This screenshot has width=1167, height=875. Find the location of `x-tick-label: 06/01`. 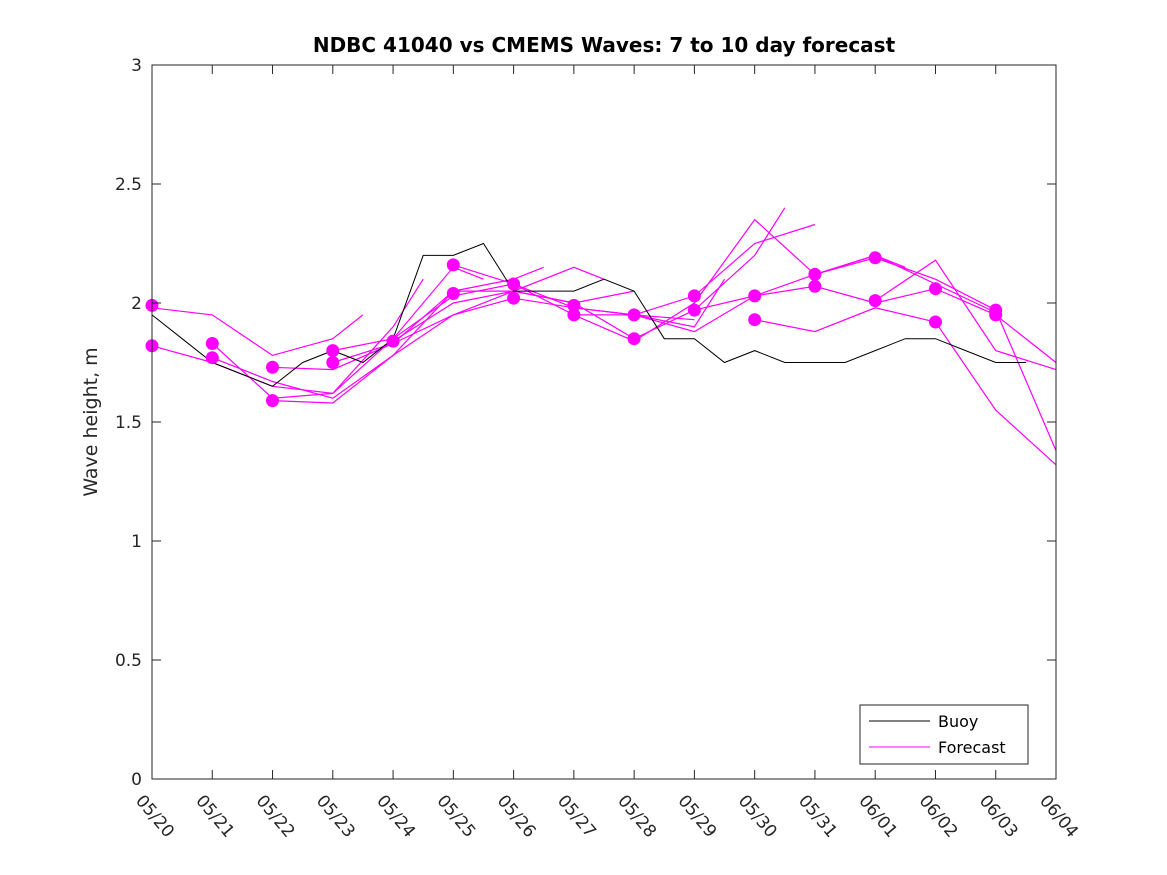

x-tick-label: 06/01 is located at coordinates (877, 816).